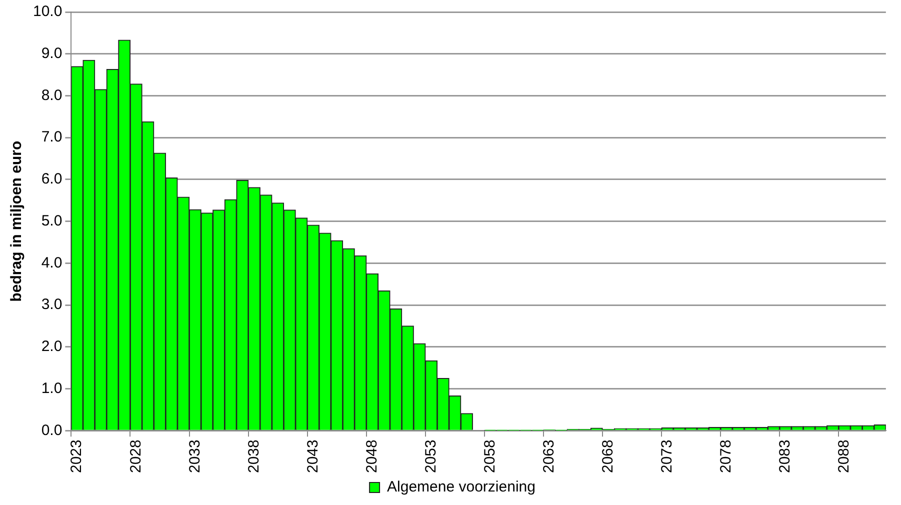 Image resolution: width=901 pixels, height=505 pixels. Describe the element at coordinates (253, 457) in the screenshot. I see `x-tick-label: 2038` at that location.